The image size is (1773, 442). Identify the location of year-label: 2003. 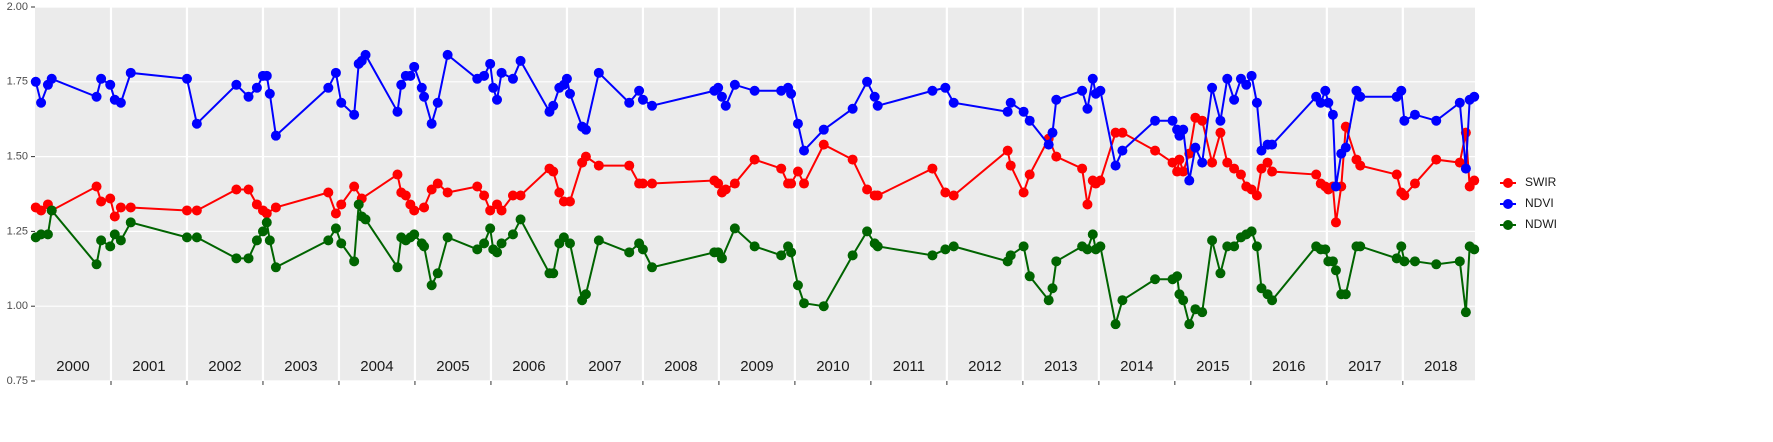
(300, 366).